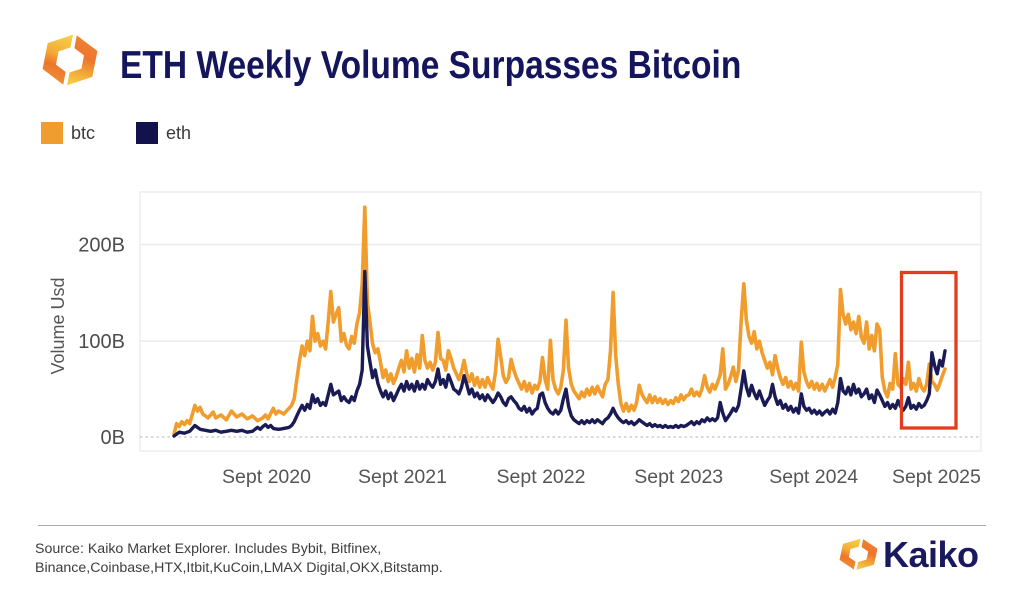  What do you see at coordinates (402, 477) in the screenshot?
I see `svg-text: Sept 2021` at bounding box center [402, 477].